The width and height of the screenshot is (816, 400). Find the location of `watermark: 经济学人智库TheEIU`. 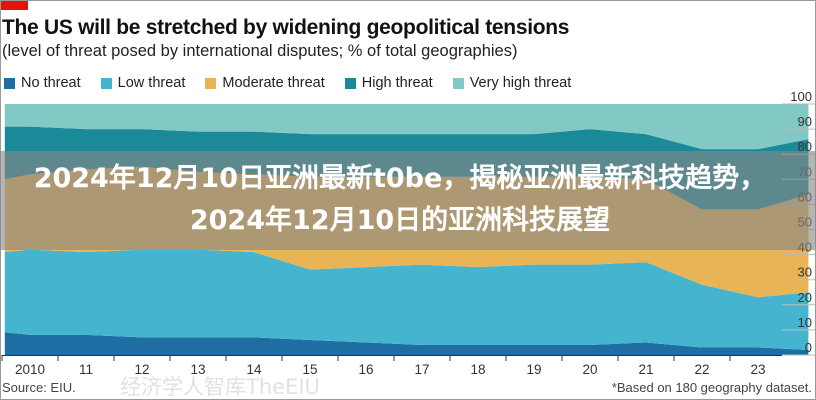

watermark: 经济学人智库TheEIU is located at coordinates (220, 387).